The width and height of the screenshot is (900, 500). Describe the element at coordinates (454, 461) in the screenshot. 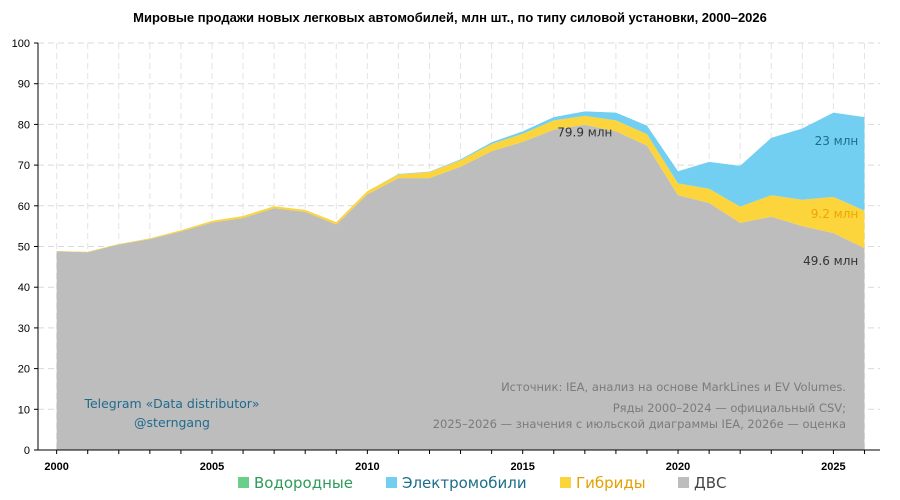

I see `x-axis-ticks: 2000 2005 2010 2015 2020 2025` at that location.